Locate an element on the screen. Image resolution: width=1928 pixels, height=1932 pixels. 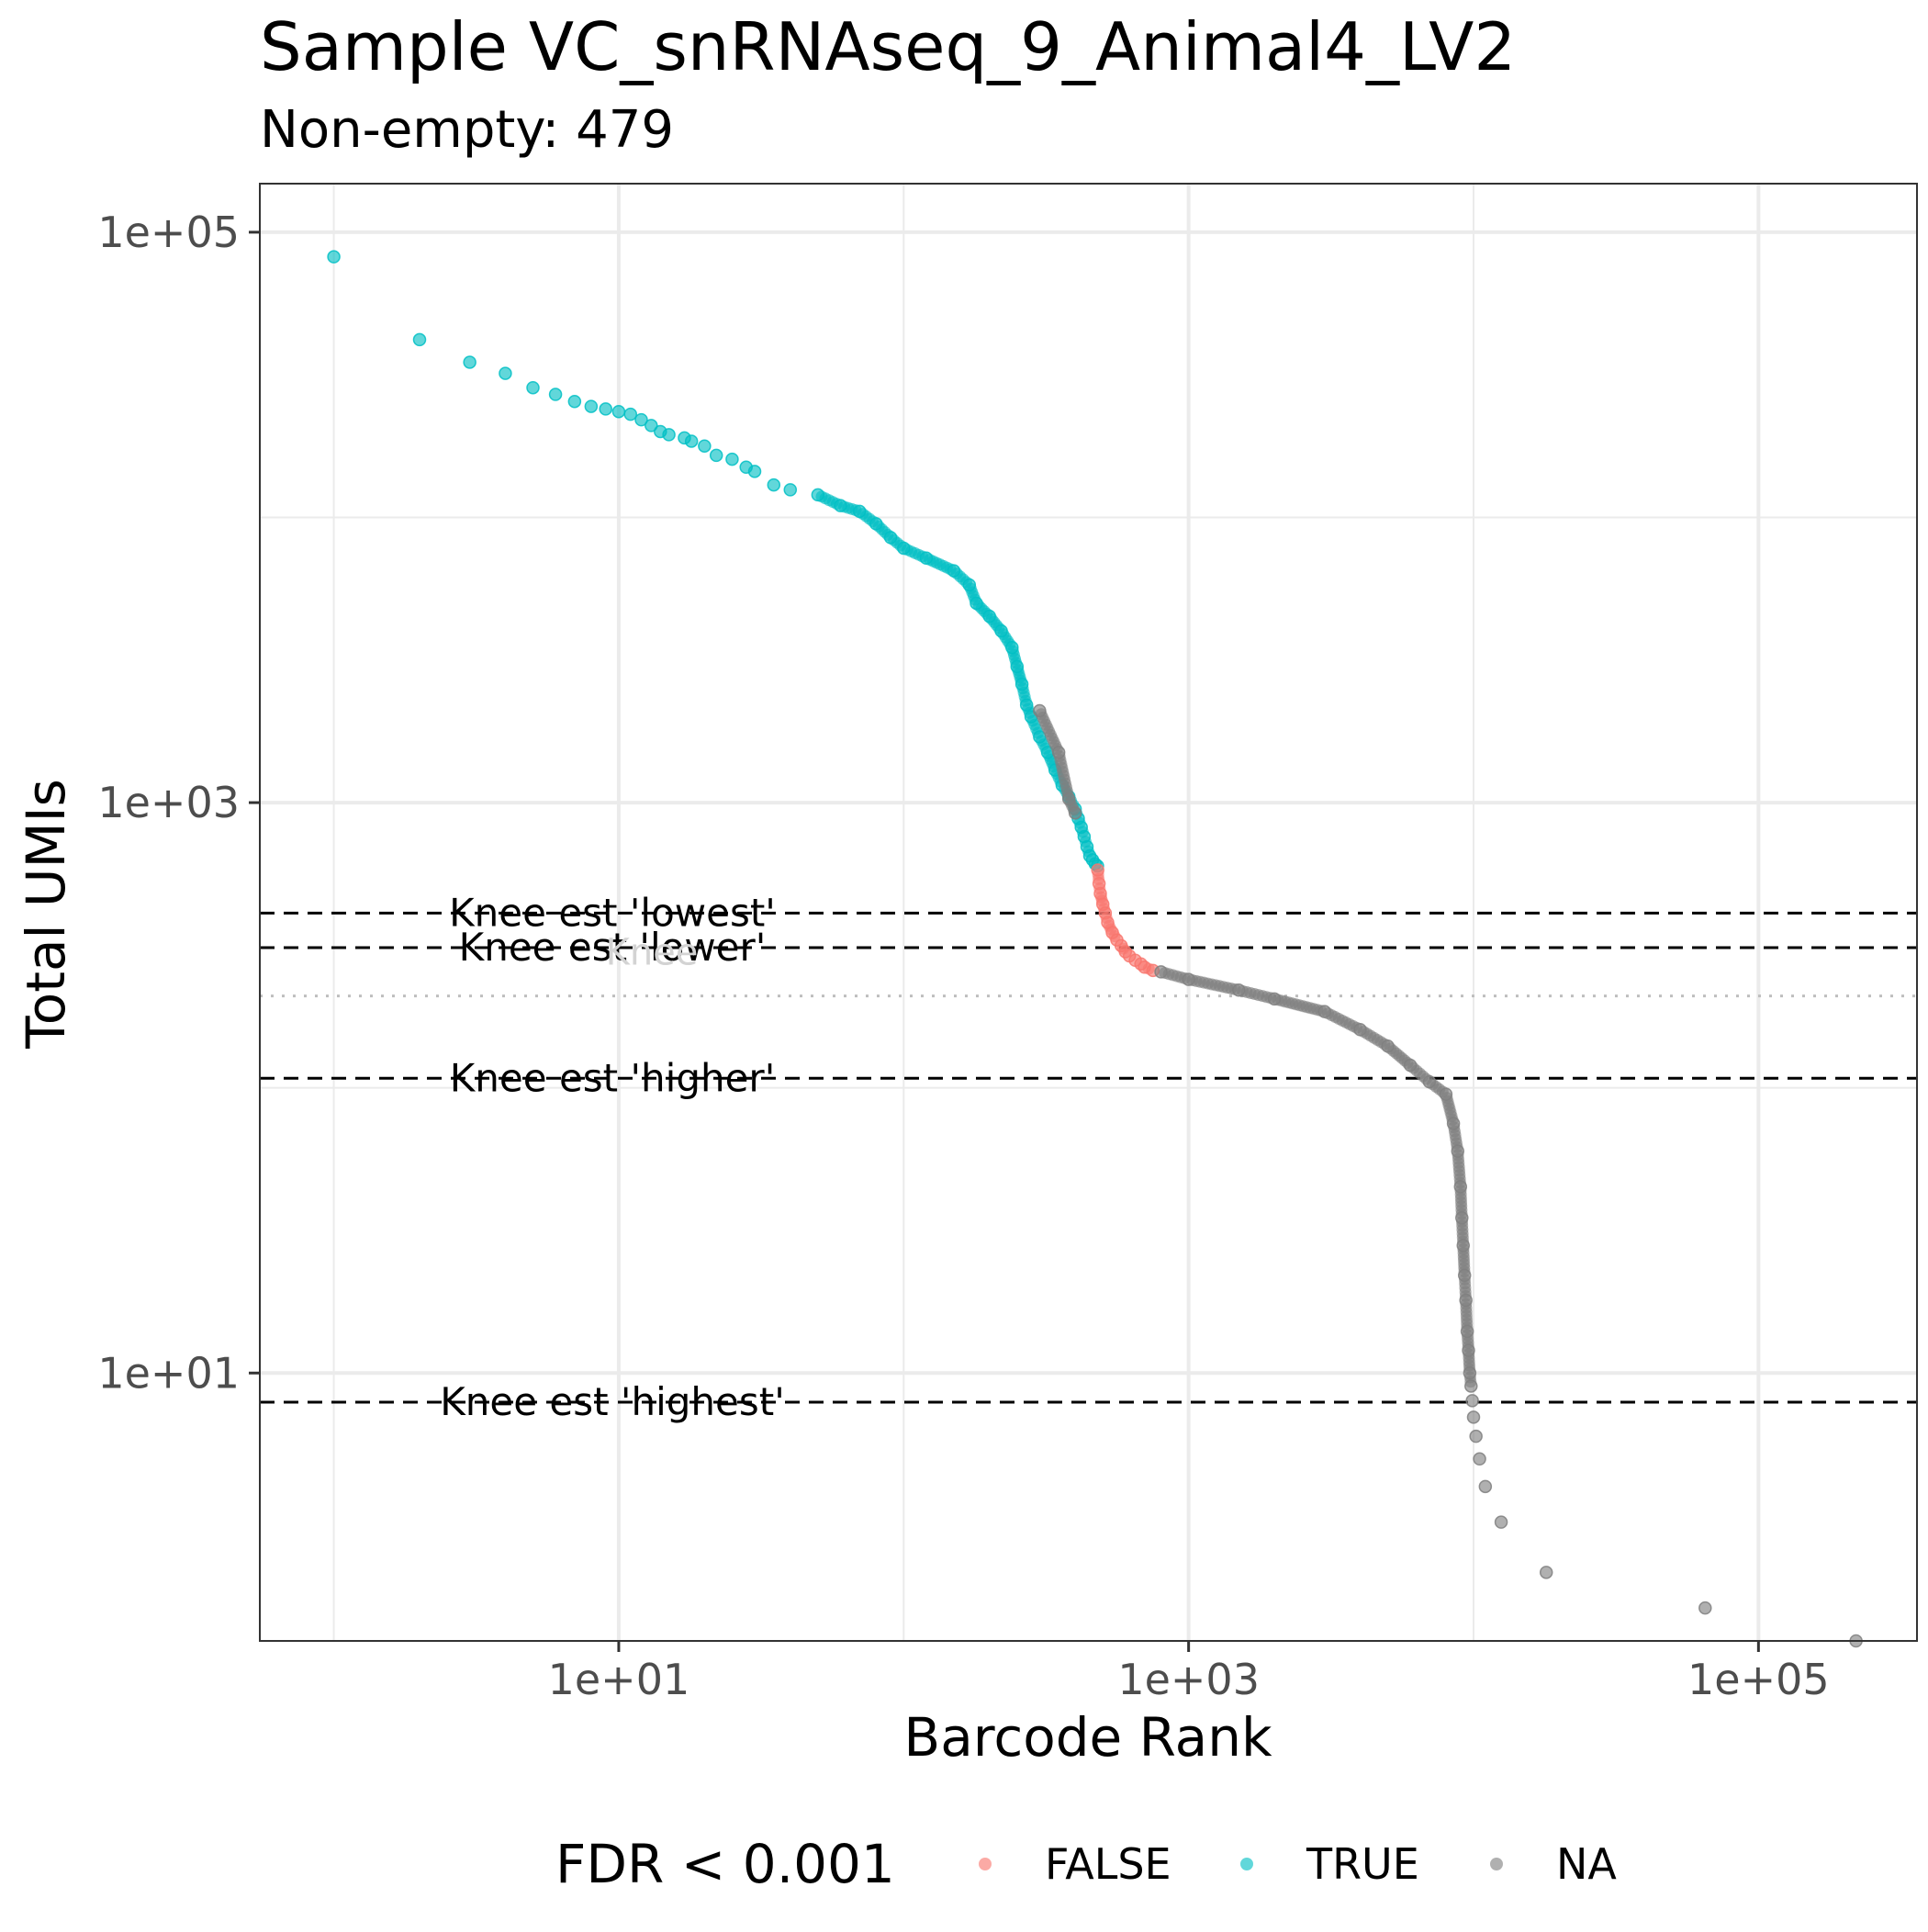
legend-label-true: TRUE is located at coordinates (1362, 1864).